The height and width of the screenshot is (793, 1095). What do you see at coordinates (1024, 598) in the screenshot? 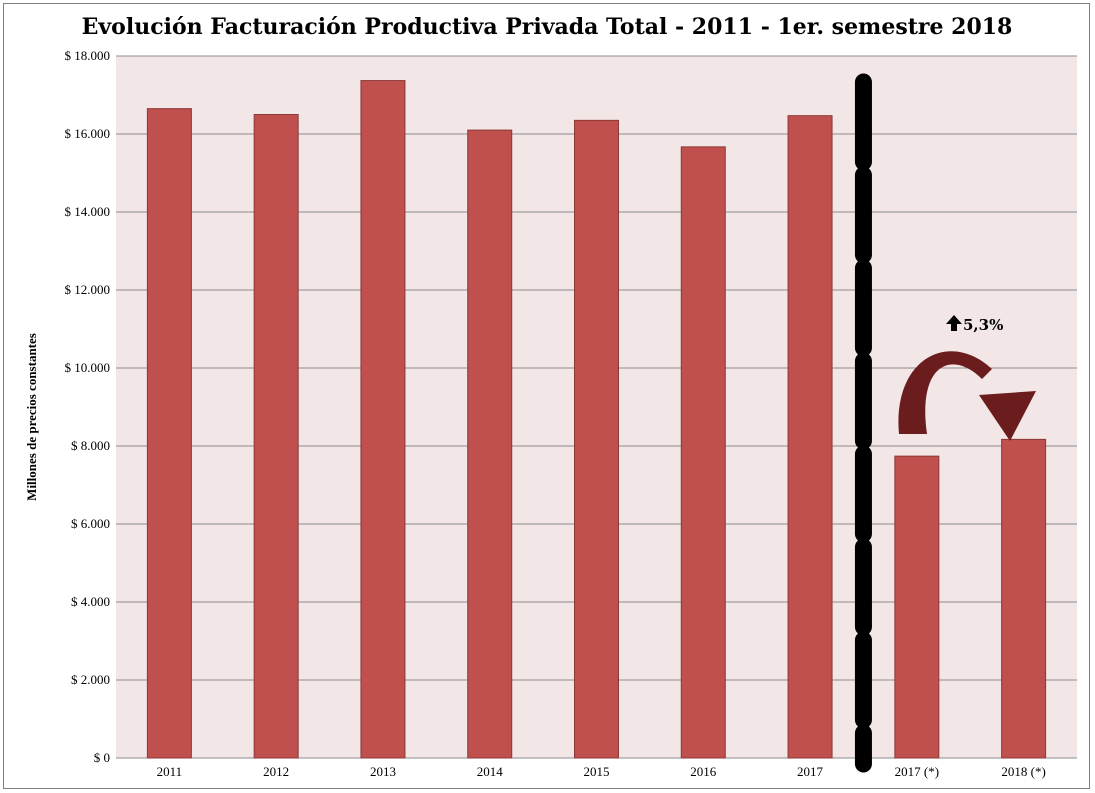
I see `bar-2018` at bounding box center [1024, 598].